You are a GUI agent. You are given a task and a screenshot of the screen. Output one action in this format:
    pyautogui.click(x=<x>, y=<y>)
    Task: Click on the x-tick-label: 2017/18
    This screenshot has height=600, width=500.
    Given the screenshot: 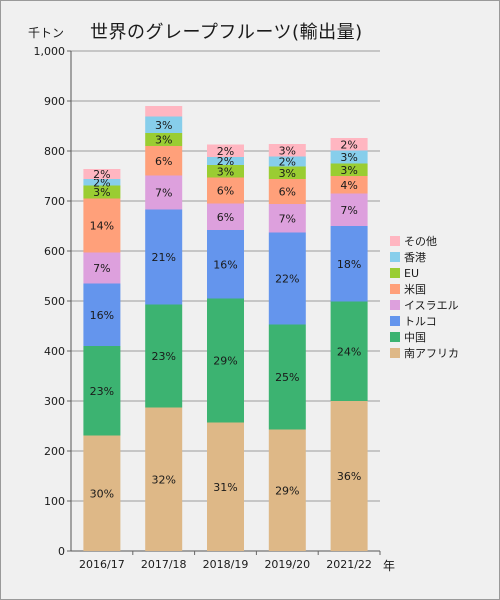 What is the action you would take?
    pyautogui.click(x=164, y=564)
    